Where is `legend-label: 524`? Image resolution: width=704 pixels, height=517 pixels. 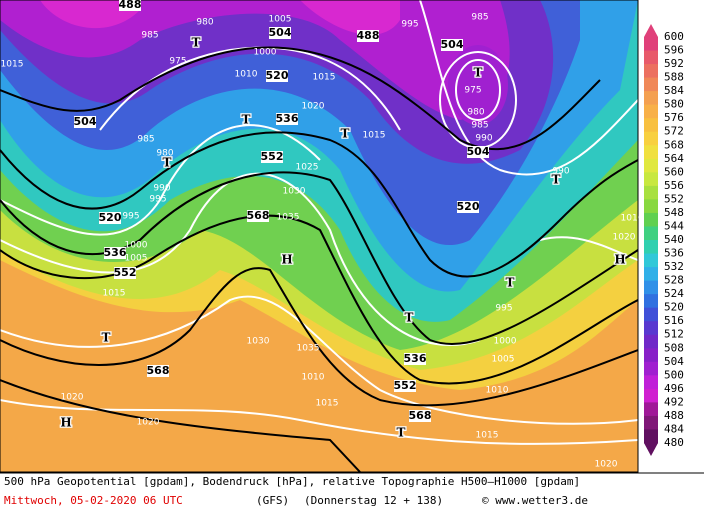
legend-label: 524 is located at coordinates (674, 293).